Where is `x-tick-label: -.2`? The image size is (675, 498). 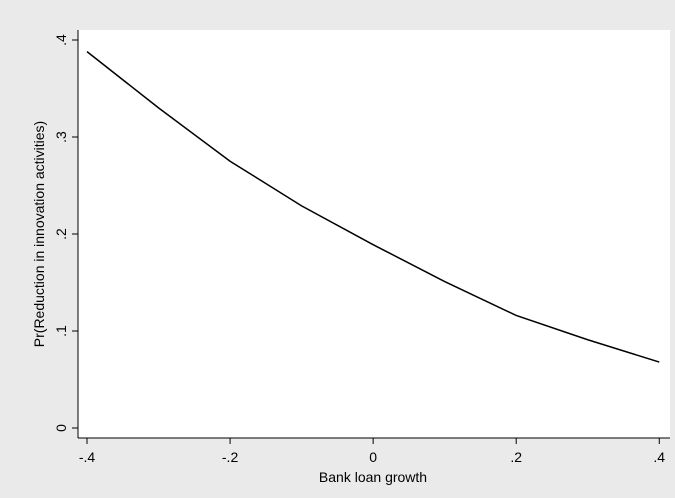 x-tick-label: -.2 is located at coordinates (230, 457).